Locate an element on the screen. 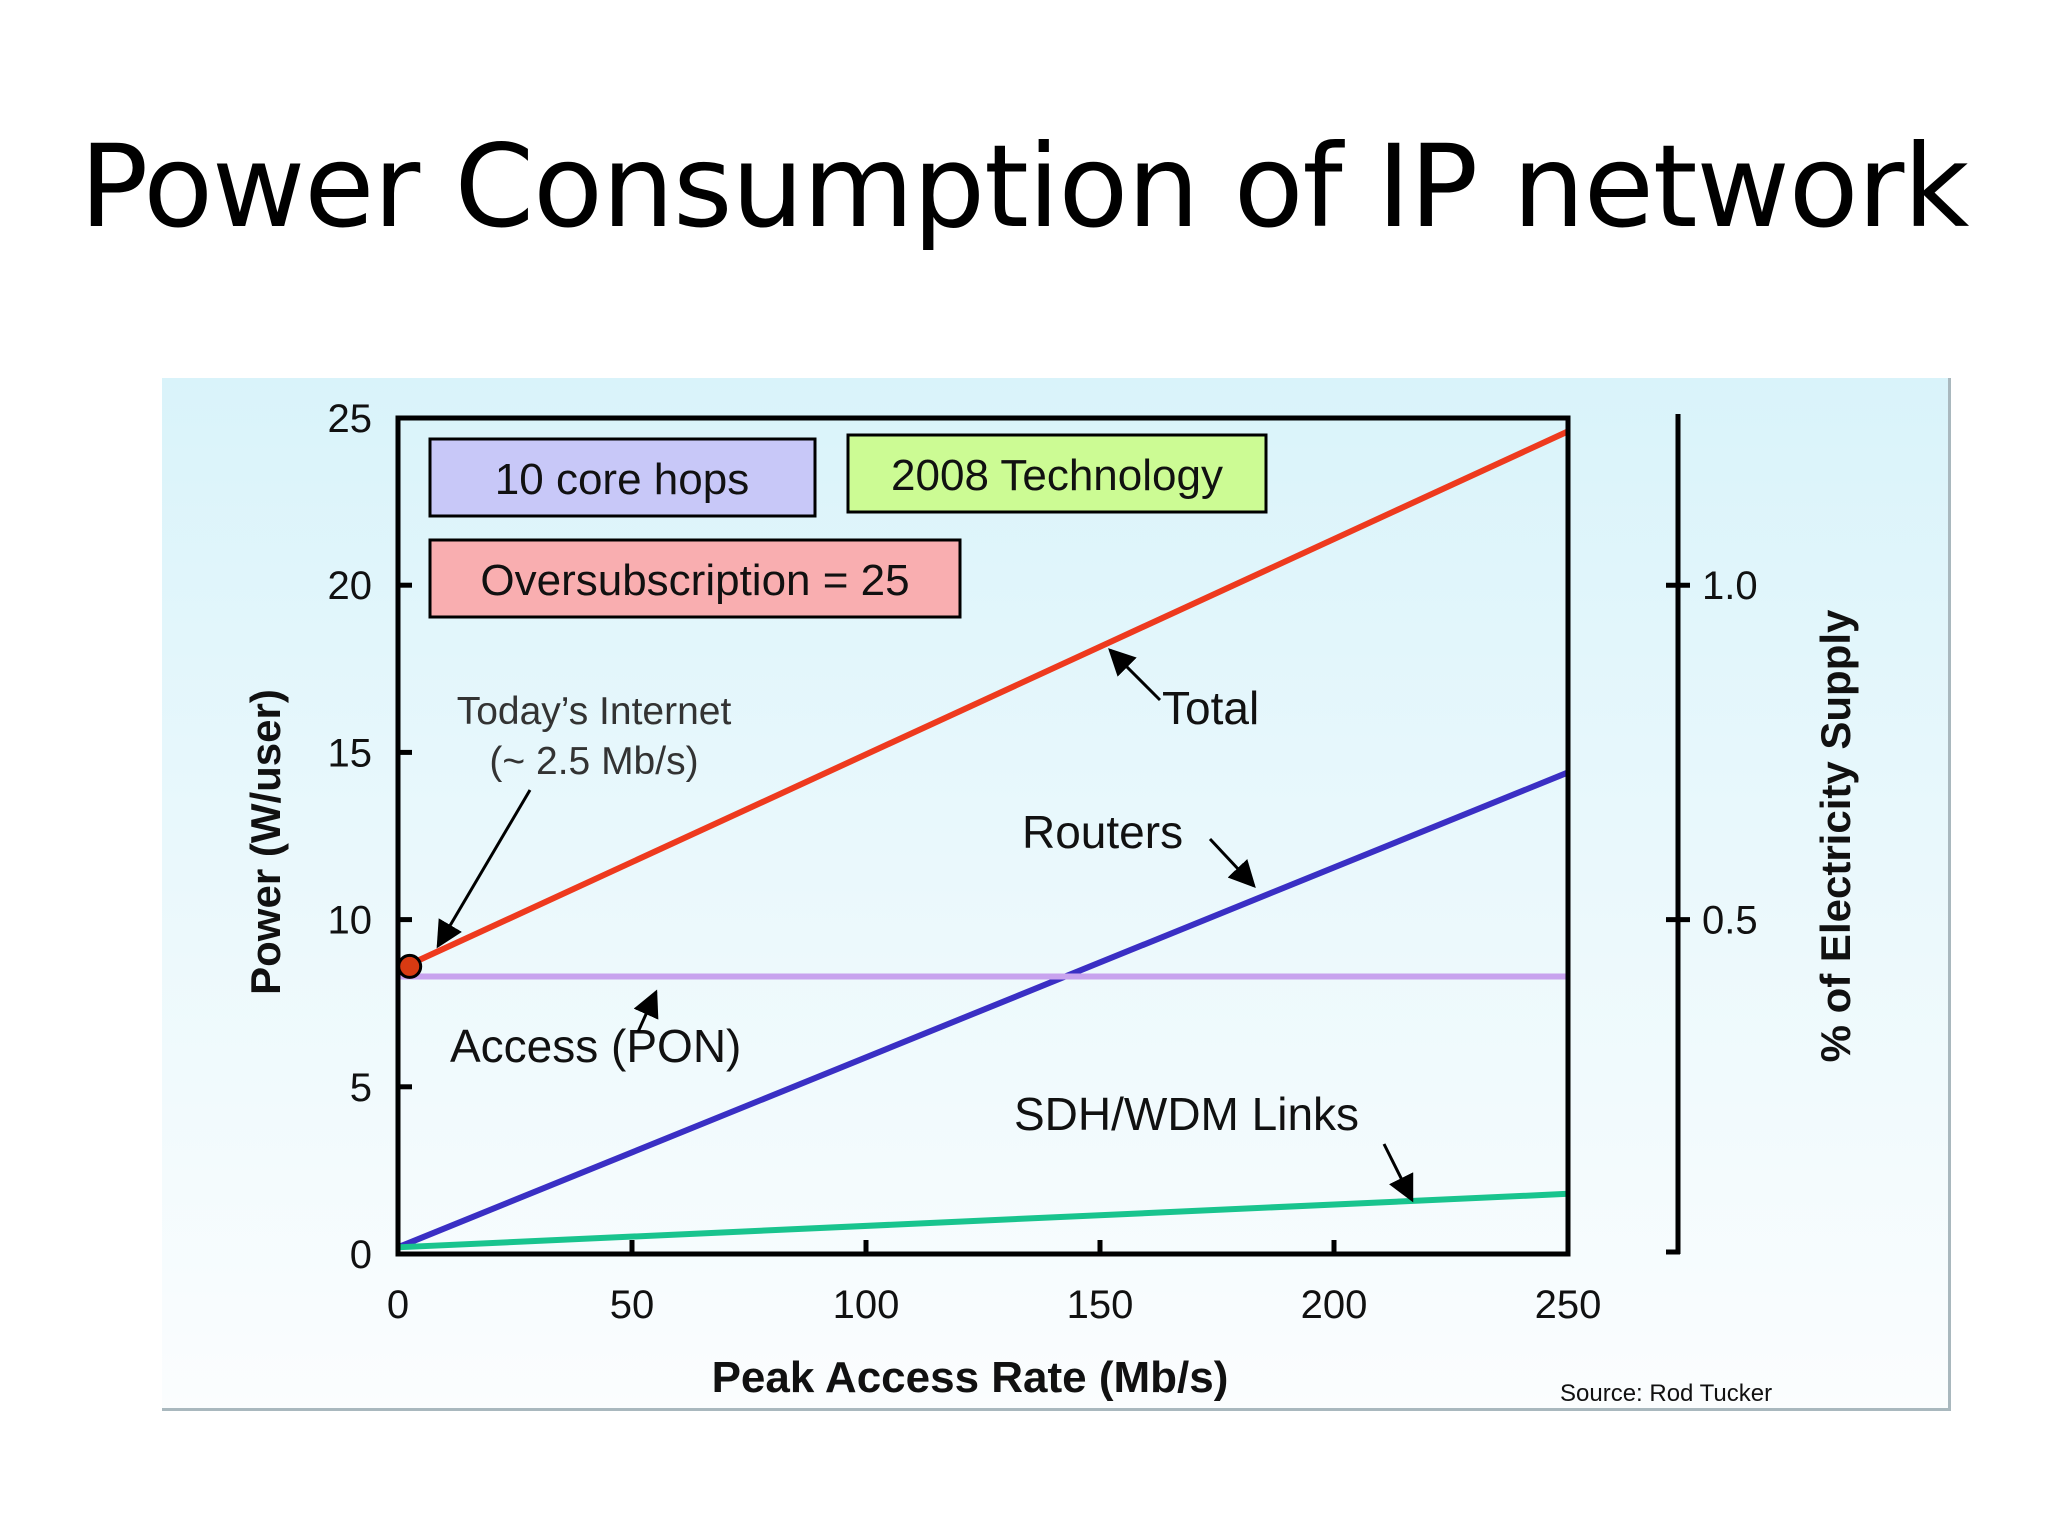 The height and width of the screenshot is (1536, 2048). links-arrow is located at coordinates (1398, 1173).